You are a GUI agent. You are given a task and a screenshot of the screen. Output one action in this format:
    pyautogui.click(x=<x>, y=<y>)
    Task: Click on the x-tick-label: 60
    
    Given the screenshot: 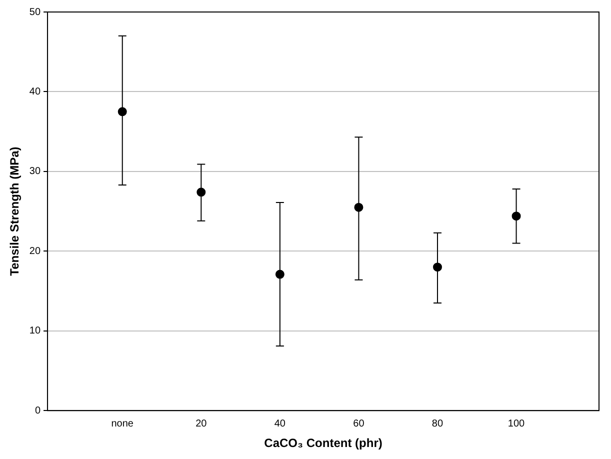 What is the action you would take?
    pyautogui.click(x=359, y=424)
    